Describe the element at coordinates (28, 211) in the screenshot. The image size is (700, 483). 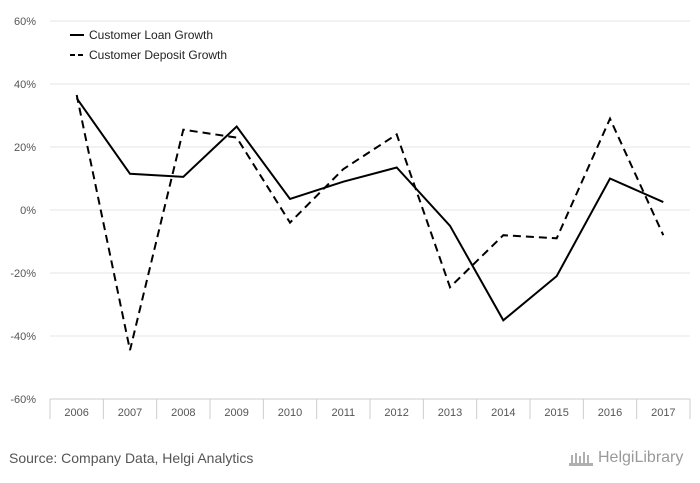
I see `y-tick-label: 0%` at that location.